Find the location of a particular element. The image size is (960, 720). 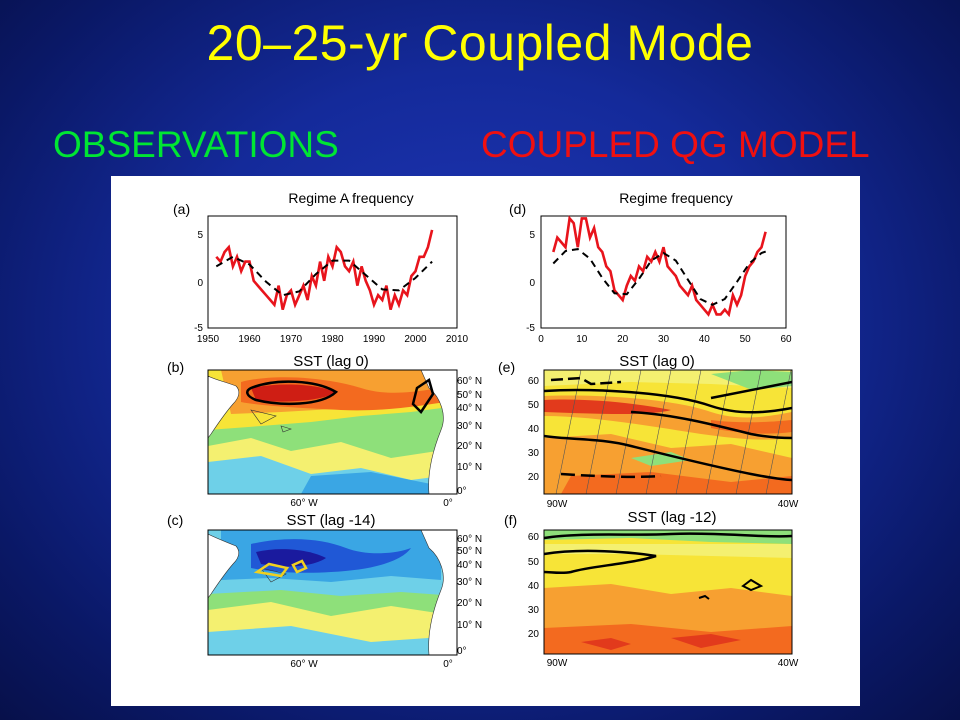

panel-a-xtick: 1960 is located at coordinates (249, 339).